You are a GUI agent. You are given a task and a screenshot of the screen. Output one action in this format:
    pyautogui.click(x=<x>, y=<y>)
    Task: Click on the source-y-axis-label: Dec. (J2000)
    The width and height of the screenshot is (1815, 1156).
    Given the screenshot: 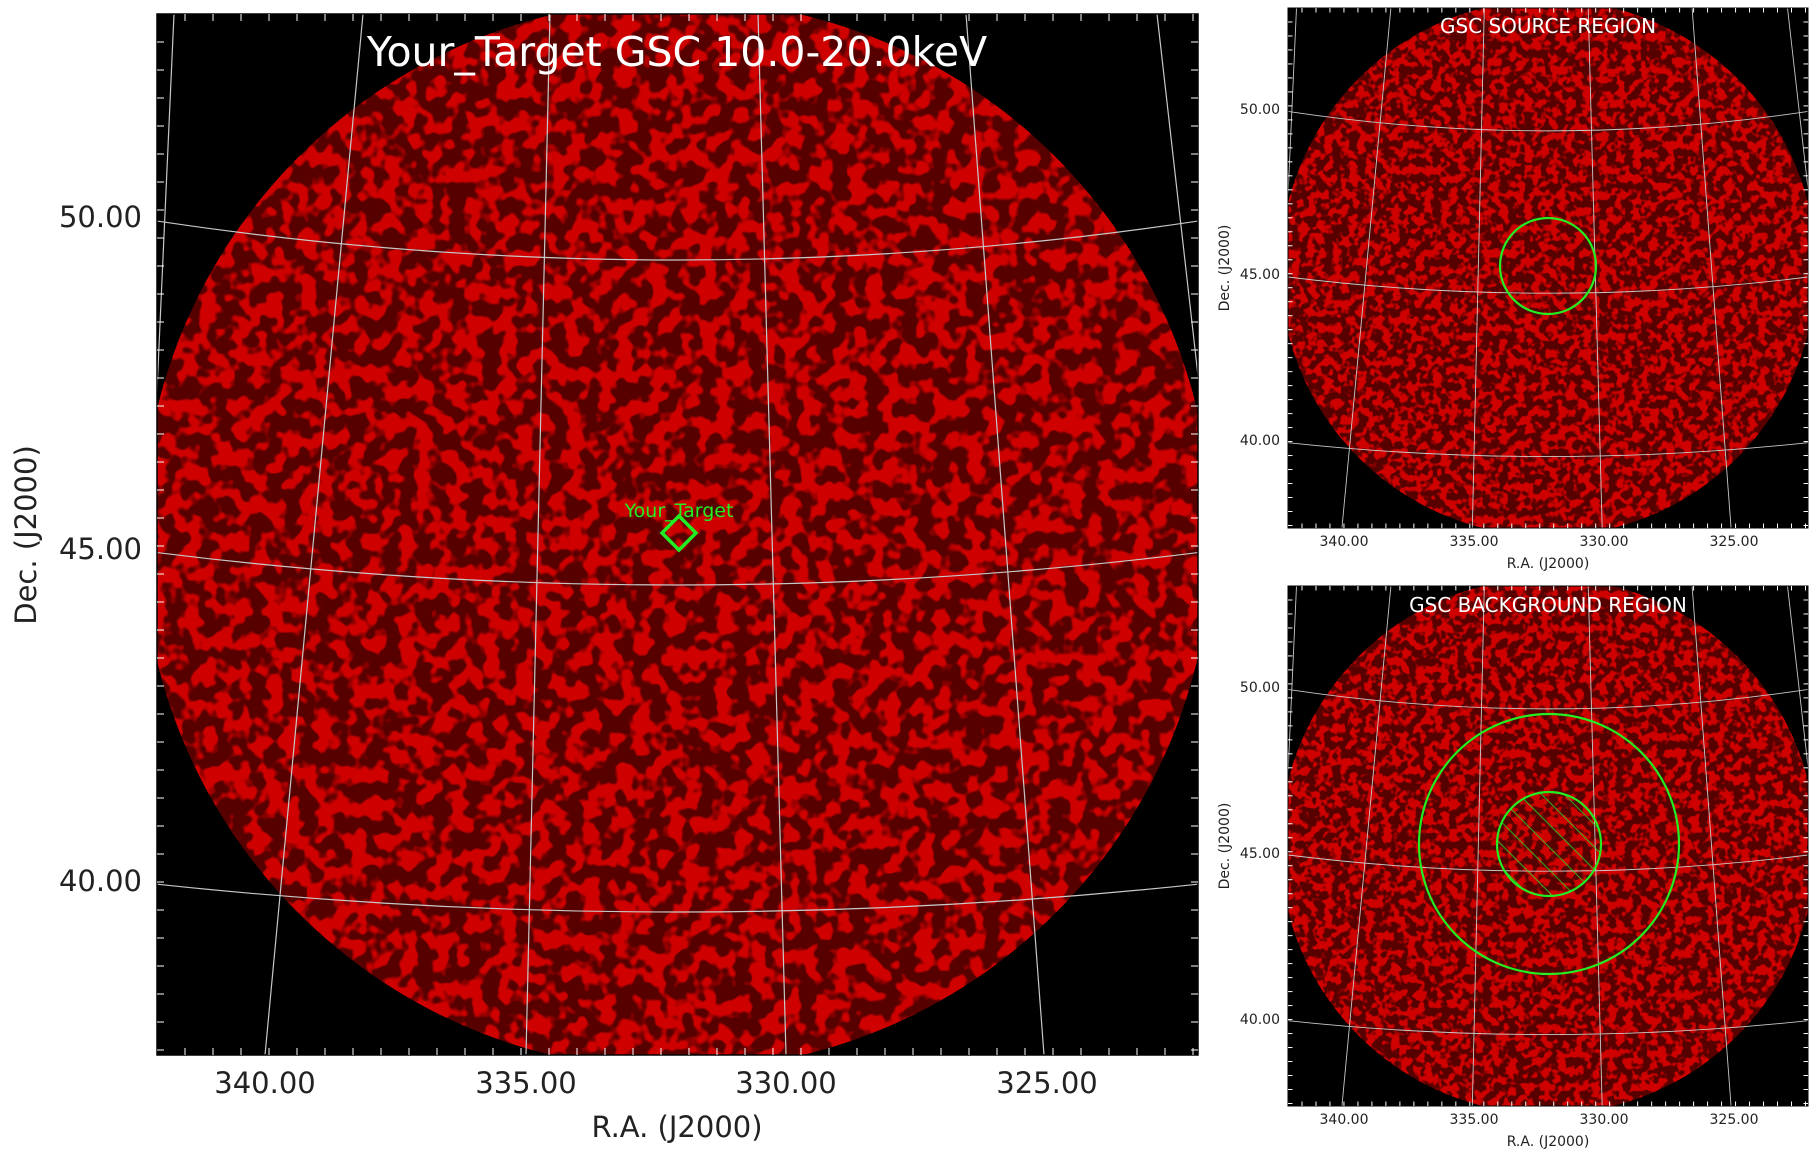 What is the action you would take?
    pyautogui.click(x=1225, y=268)
    